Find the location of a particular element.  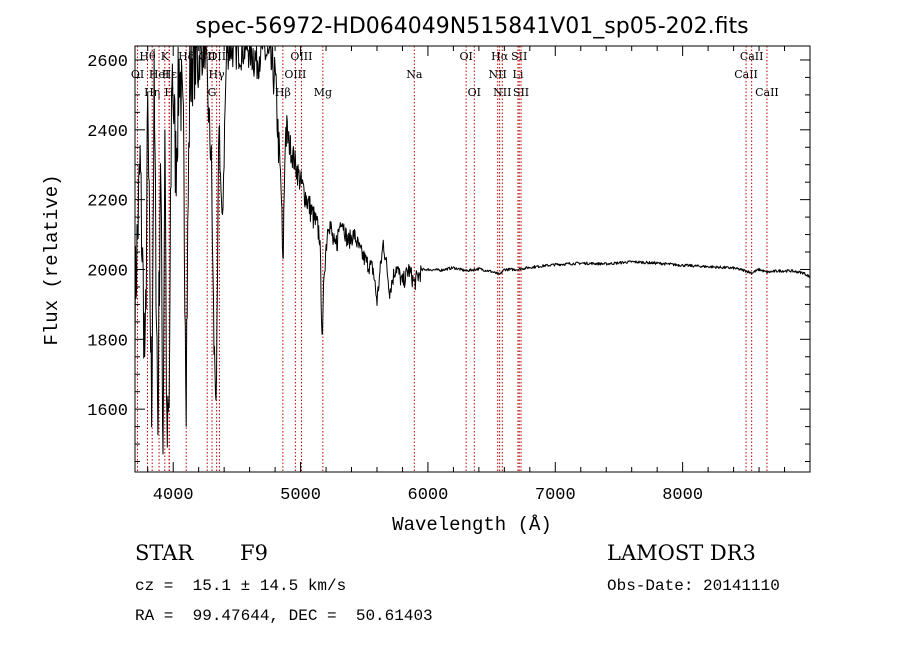

x-tick-label-1: 5000 is located at coordinates (300, 495).